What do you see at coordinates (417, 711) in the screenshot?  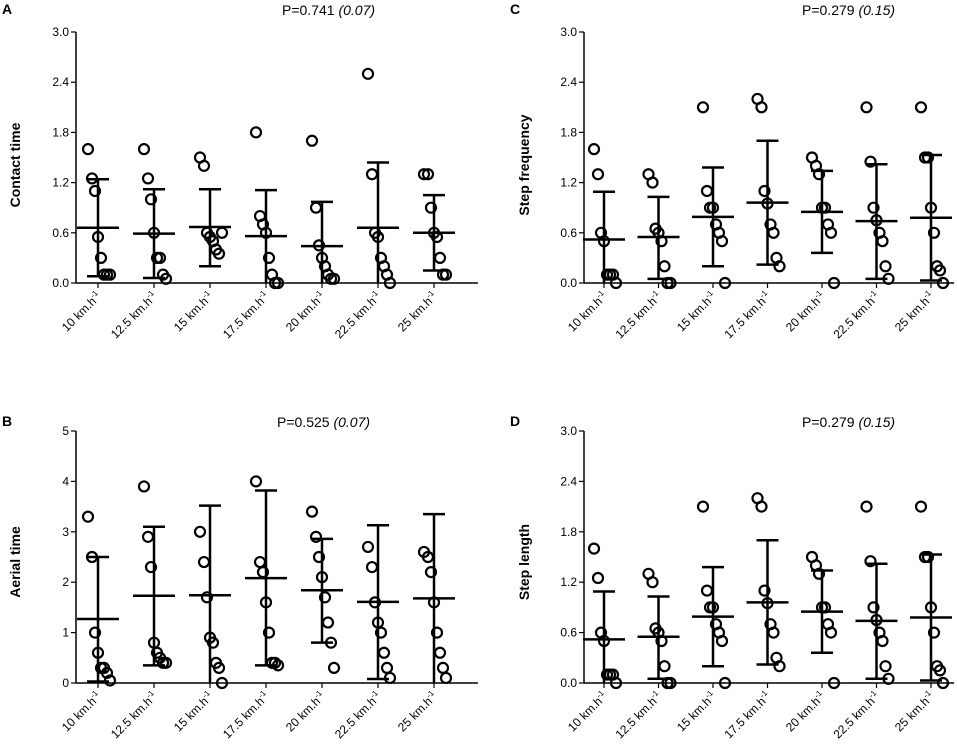 I see `panel-b-x-tick-label: 25 km.h-1` at bounding box center [417, 711].